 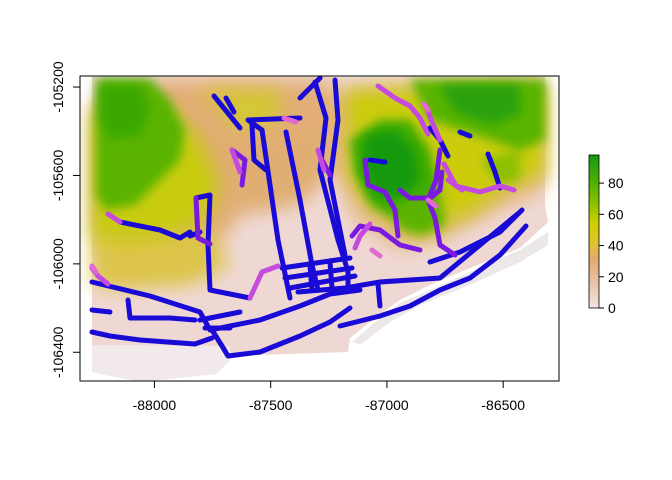 I want to click on legend-tick-label: 0, so click(x=612, y=308).